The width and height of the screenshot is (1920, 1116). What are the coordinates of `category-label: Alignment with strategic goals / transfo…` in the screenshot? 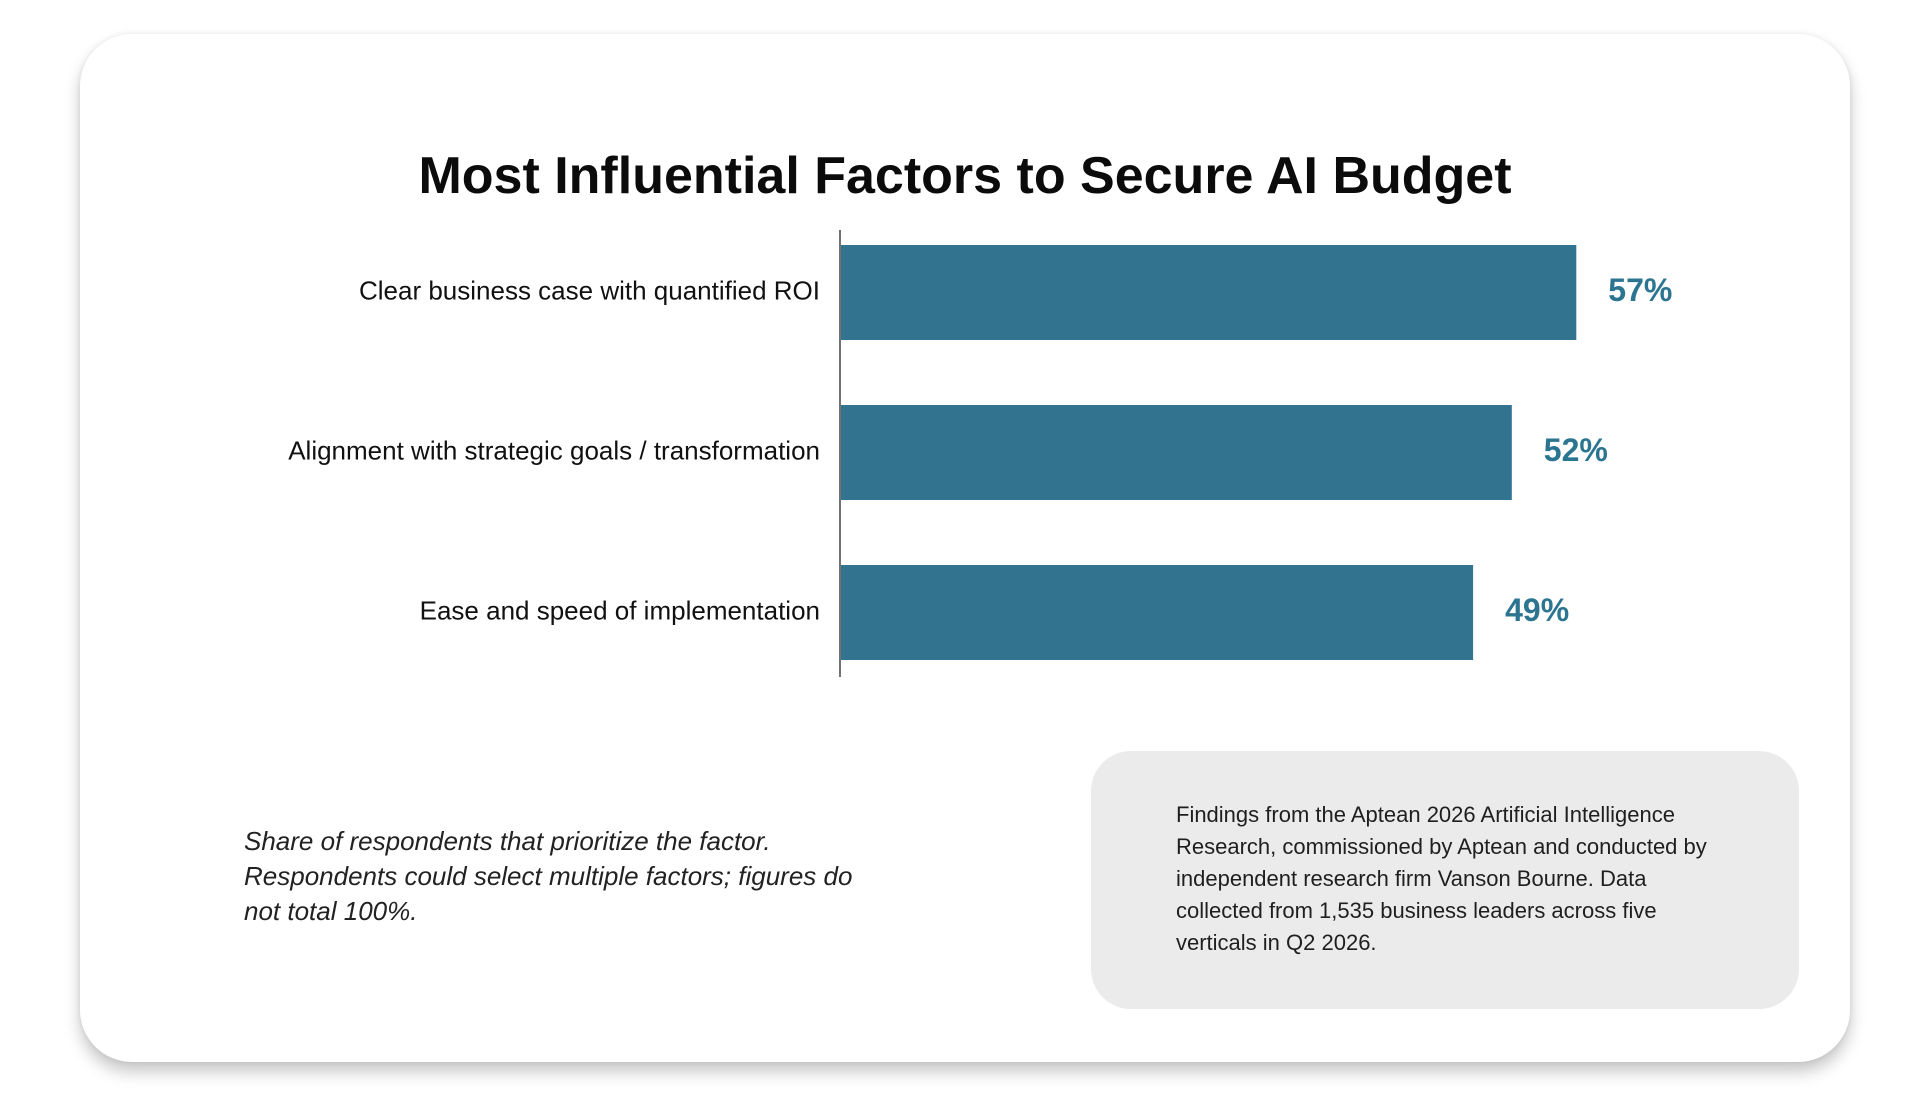 It's located at (554, 450).